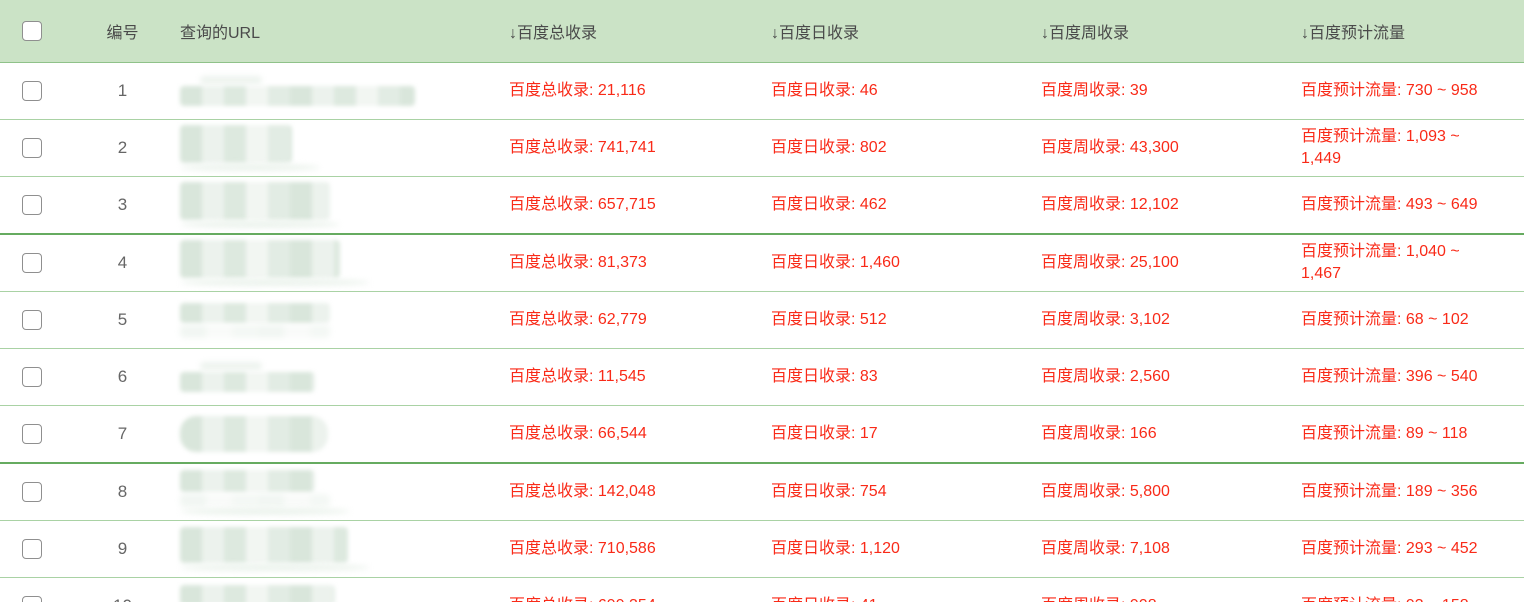  Describe the element at coordinates (122, 320) in the screenshot. I see `row-number: 5` at that location.